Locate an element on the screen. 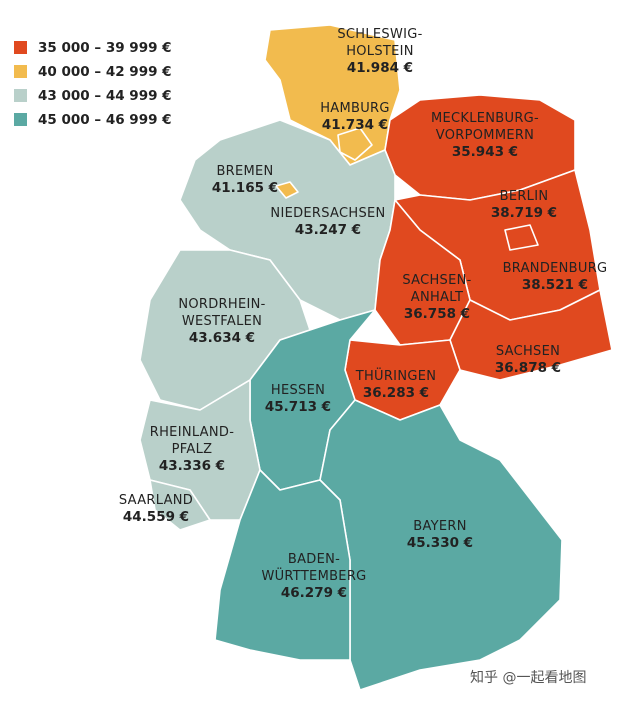 This screenshot has width=644, height=702. state-name: ANHALT is located at coordinates (437, 297).